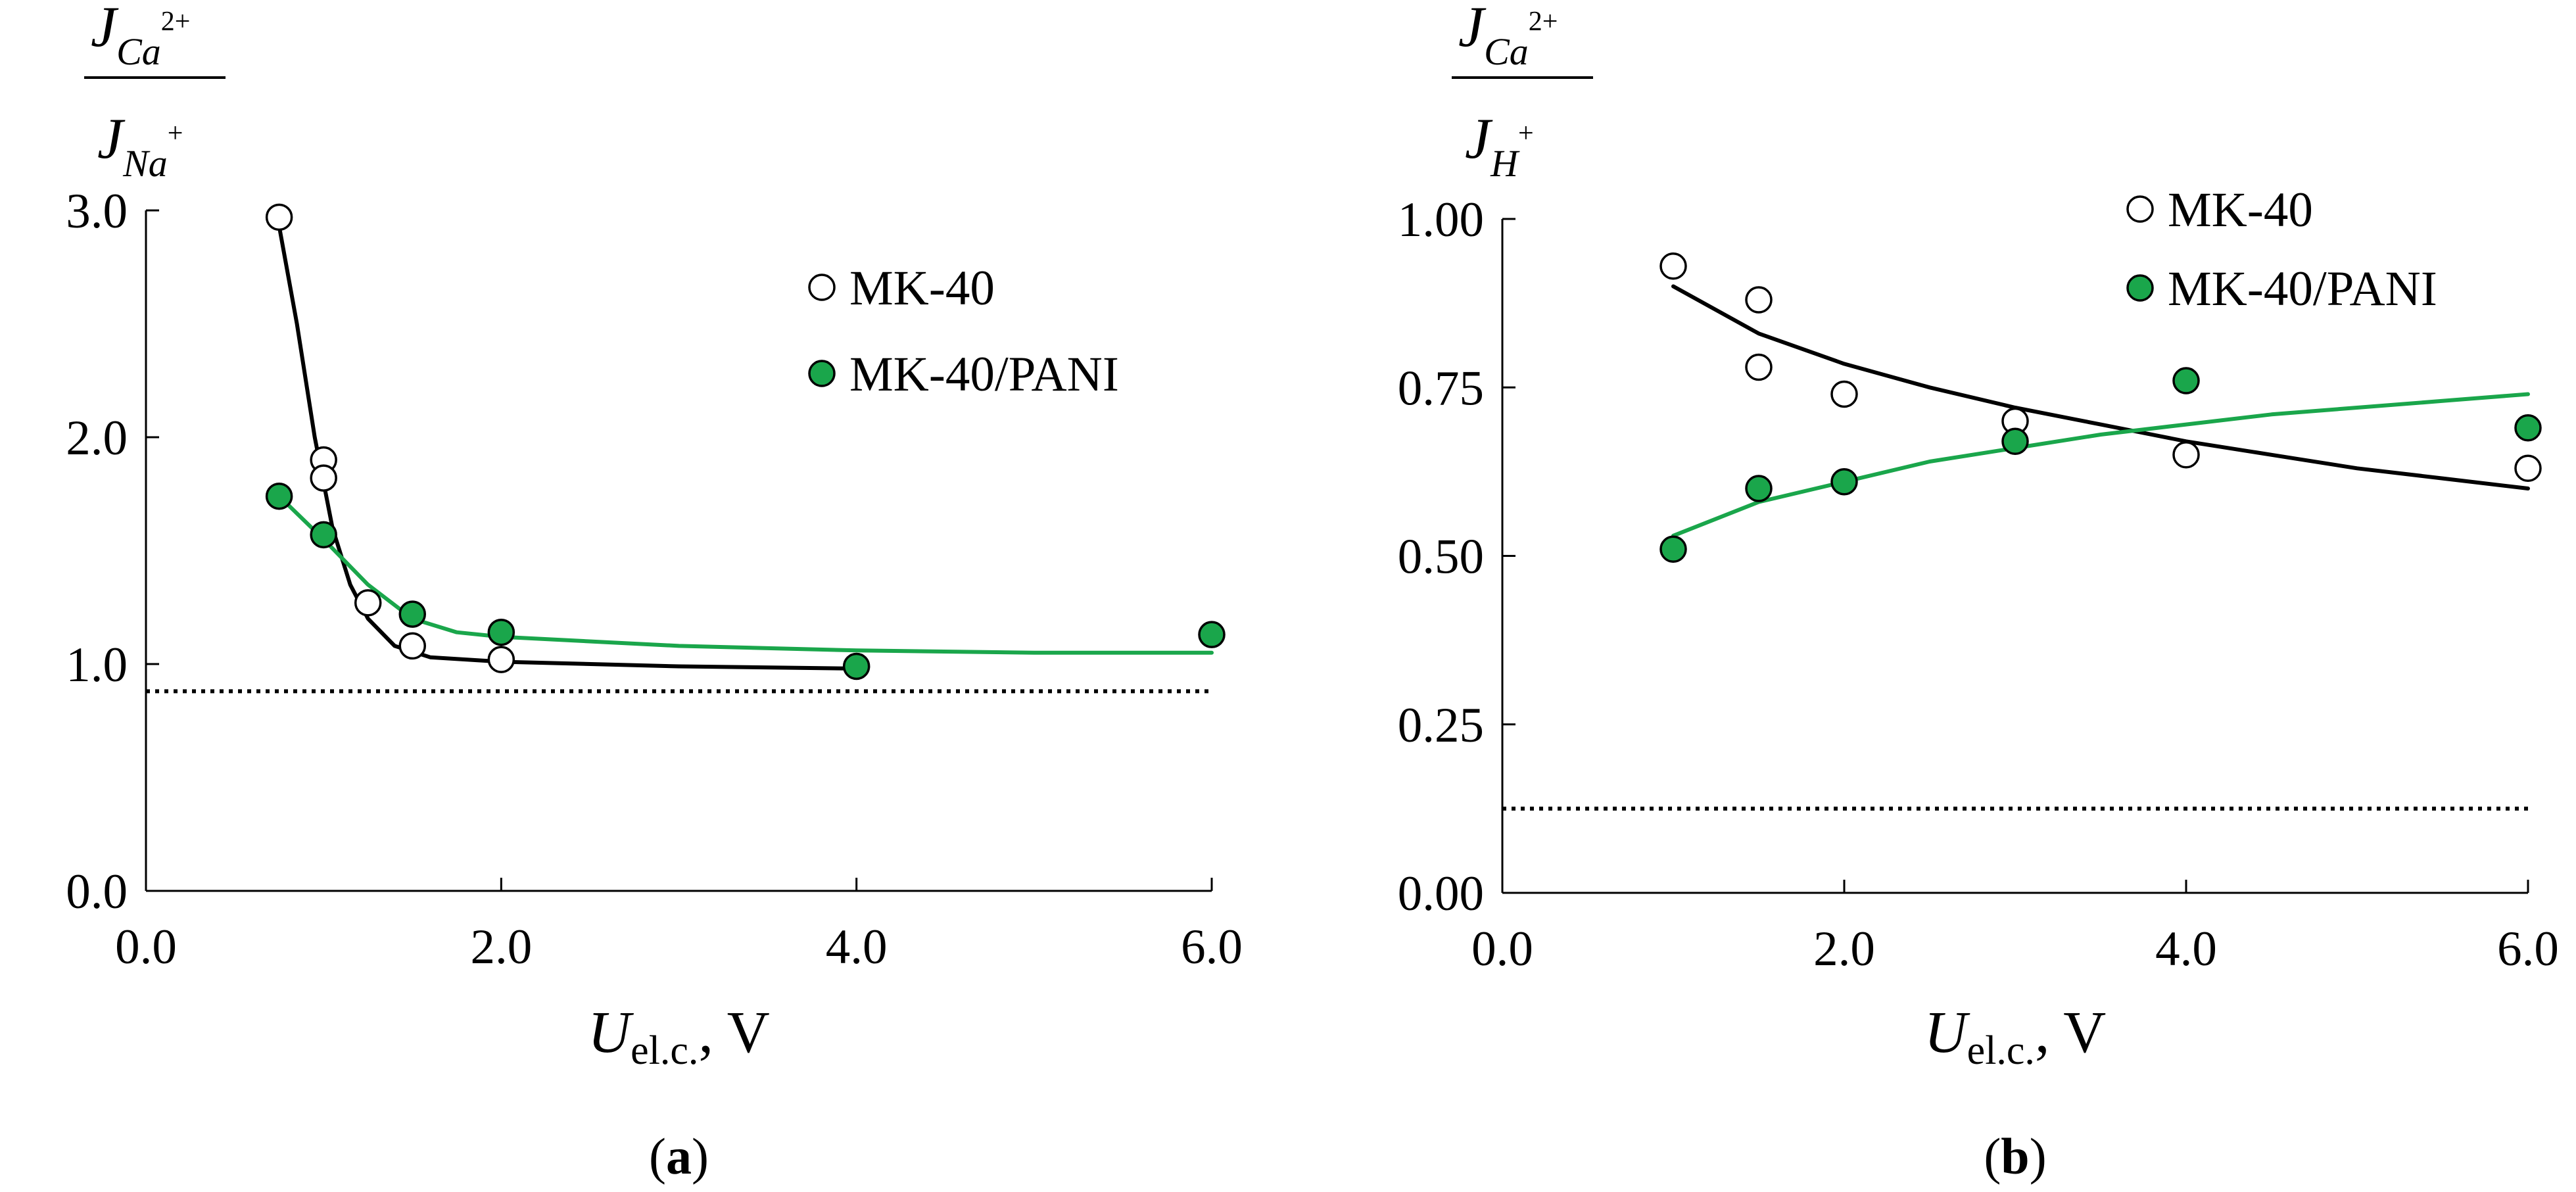  What do you see at coordinates (140, 146) in the screenshot?
I see `y-label-denominator: JNa+` at bounding box center [140, 146].